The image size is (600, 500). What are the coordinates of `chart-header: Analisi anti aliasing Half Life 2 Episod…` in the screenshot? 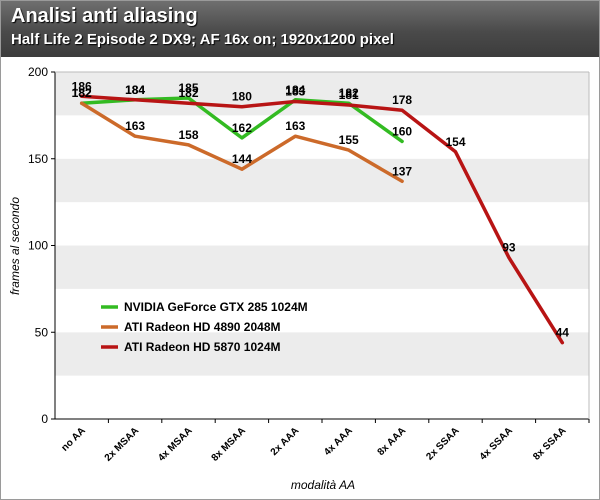 It's located at (300, 29).